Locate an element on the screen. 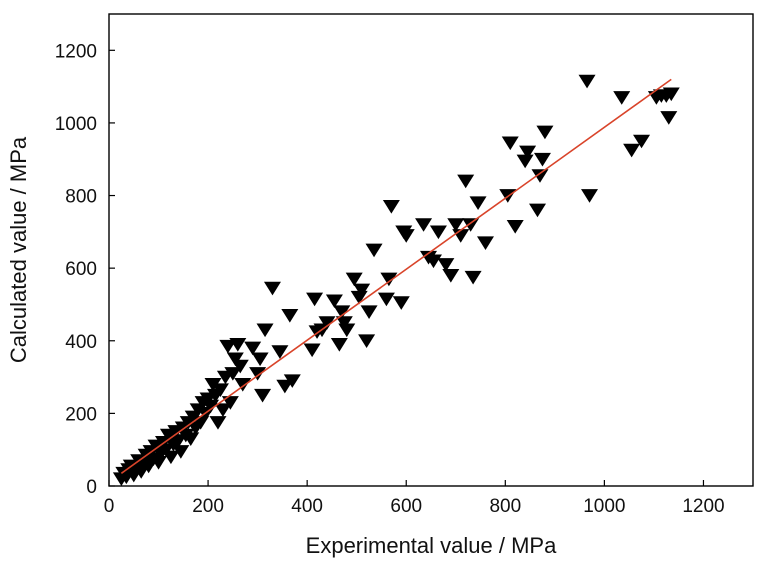 This screenshot has width=768, height=566. y-tick-label: 600 is located at coordinates (81, 269).